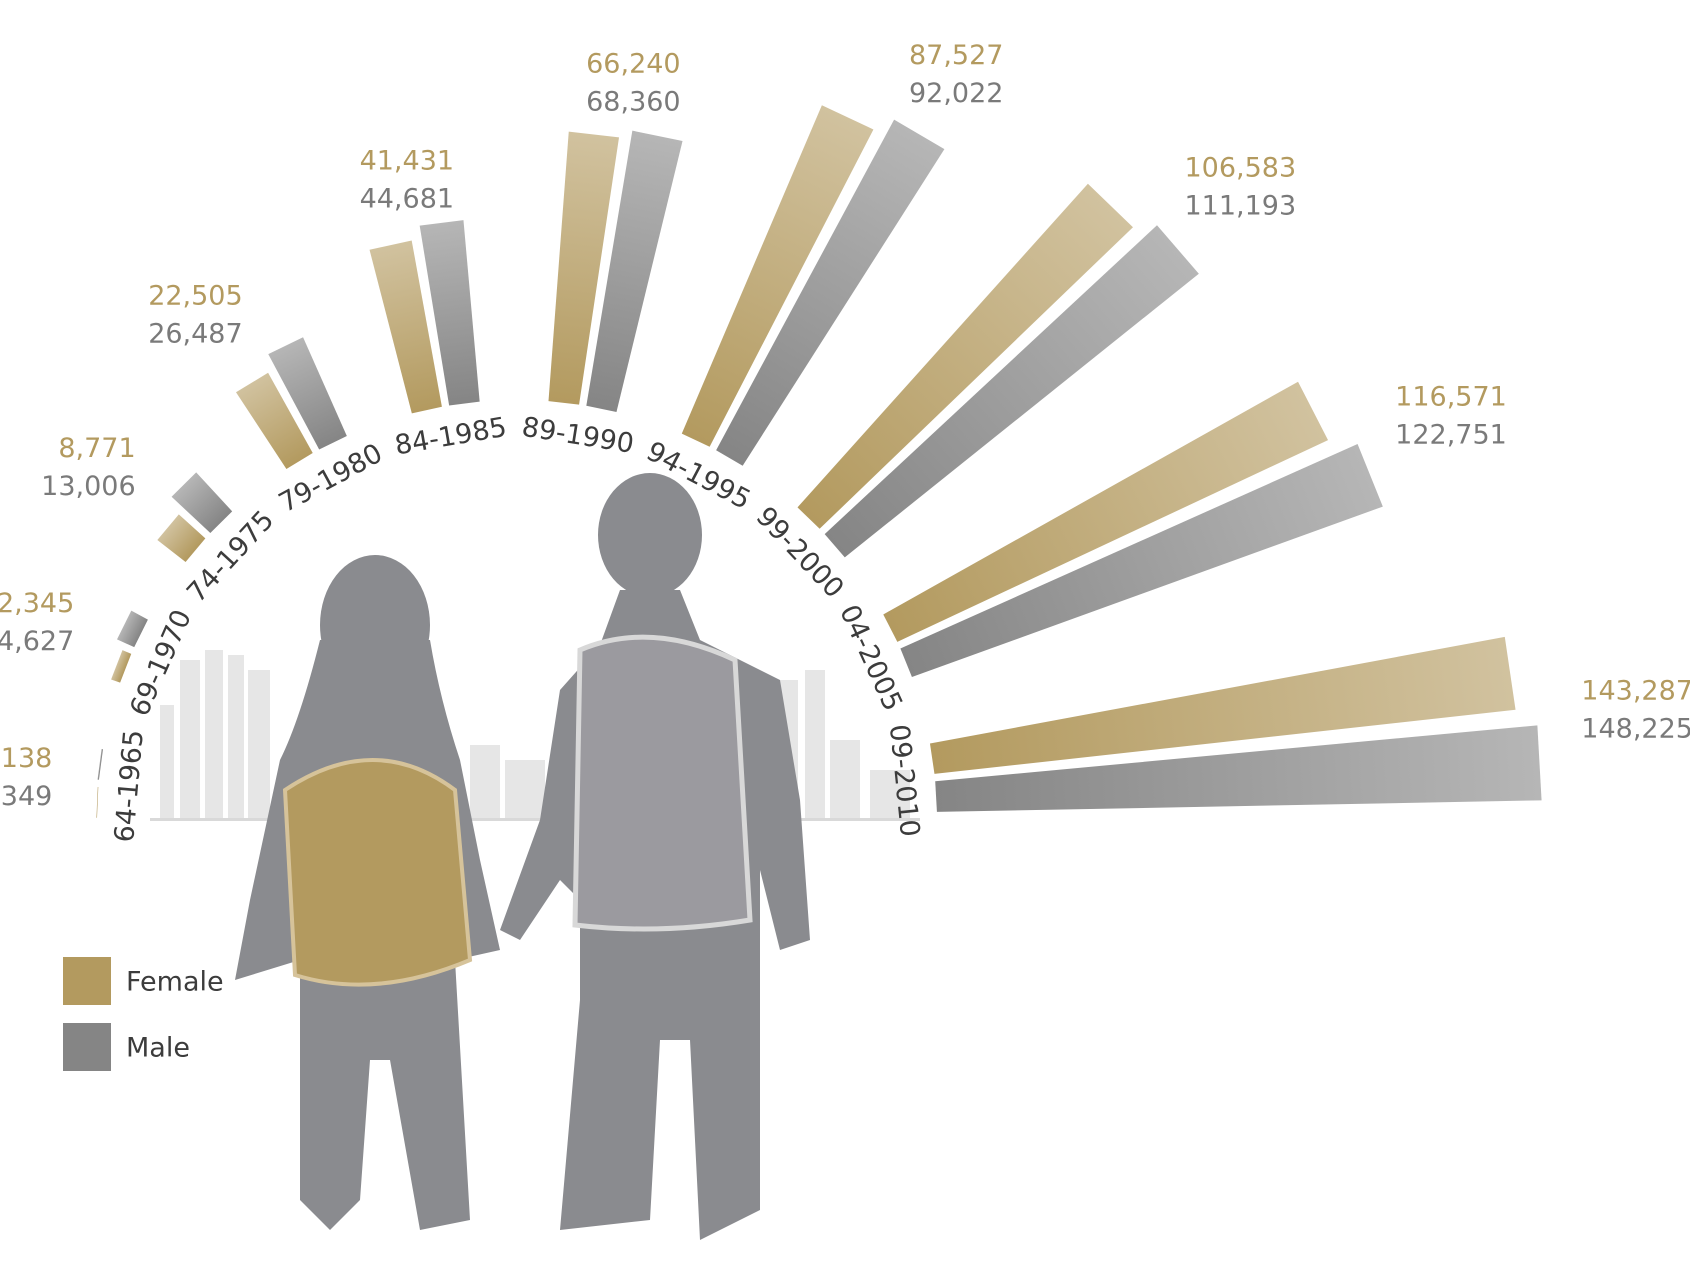  What do you see at coordinates (96, 448) in the screenshot?
I see `value-label: 8,771` at bounding box center [96, 448].